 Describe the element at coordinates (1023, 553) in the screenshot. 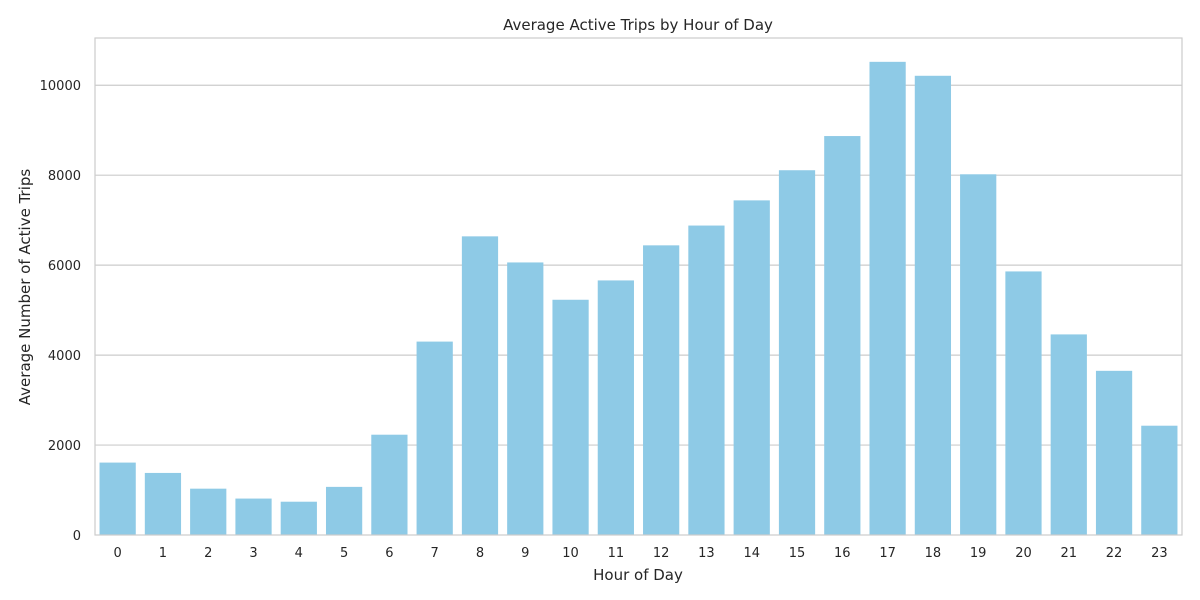

I see `x-tick-label: 20` at that location.